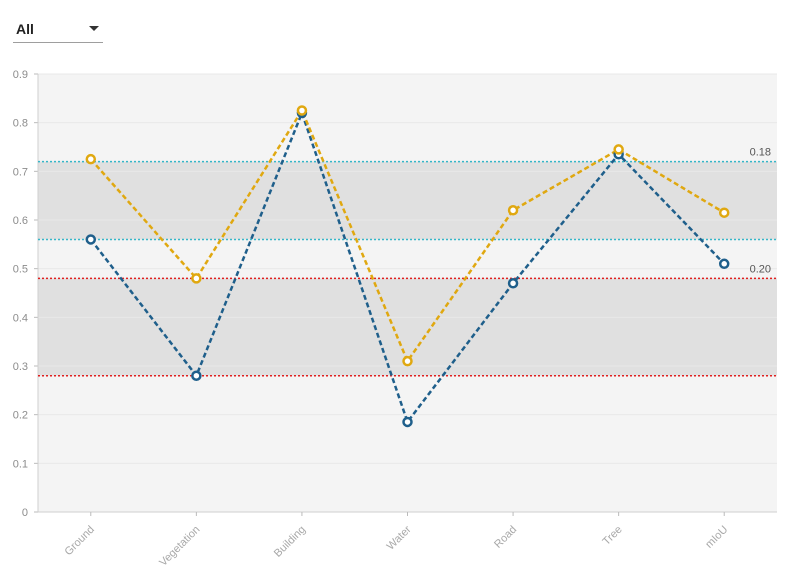 The height and width of the screenshot is (575, 796). What do you see at coordinates (20, 172) in the screenshot?
I see `y-tick-label: 0.7` at bounding box center [20, 172].